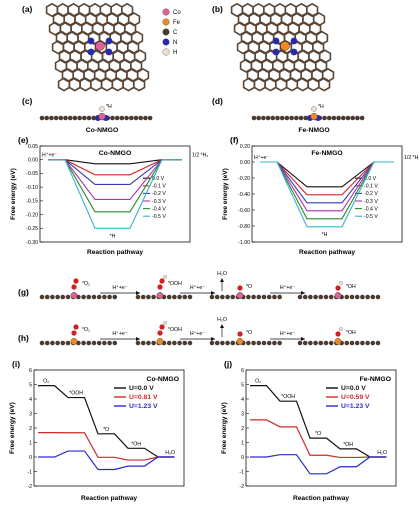  I want to click on y-tick-label: 0, so click(242, 458).